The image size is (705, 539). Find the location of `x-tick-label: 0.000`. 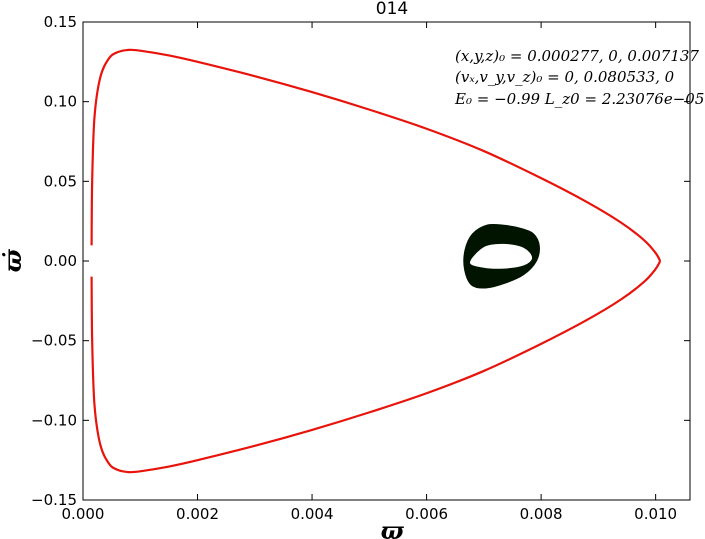

x-tick-label: 0.000 is located at coordinates (83, 514).